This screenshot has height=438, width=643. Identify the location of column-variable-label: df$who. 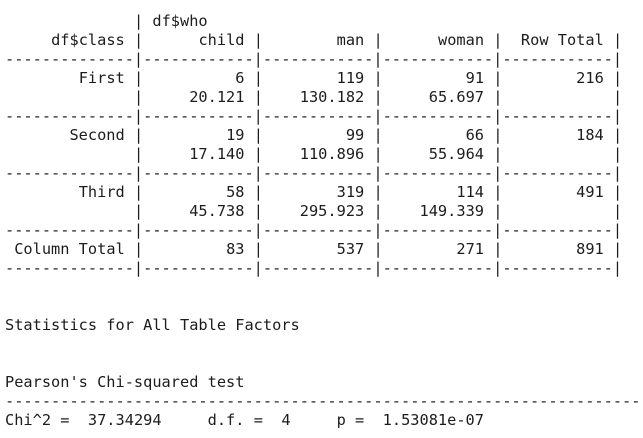
(180, 21).